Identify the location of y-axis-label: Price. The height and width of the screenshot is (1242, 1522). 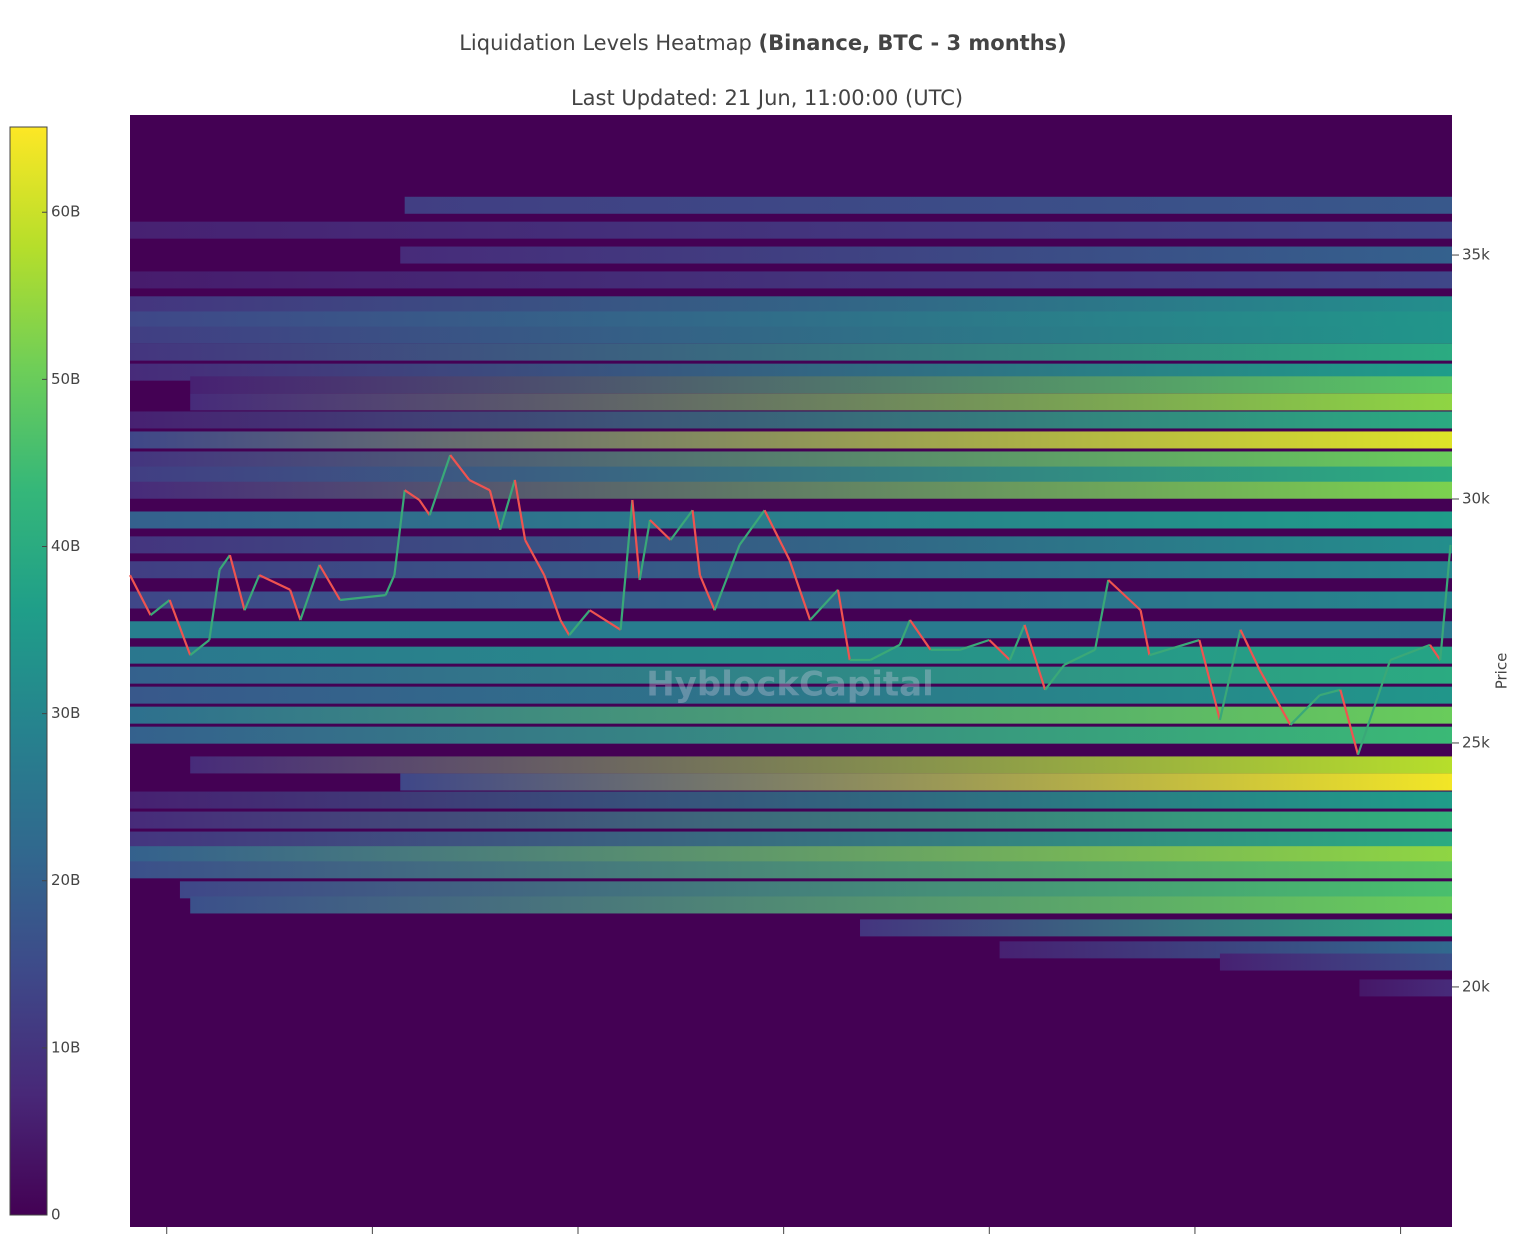
(1502, 671).